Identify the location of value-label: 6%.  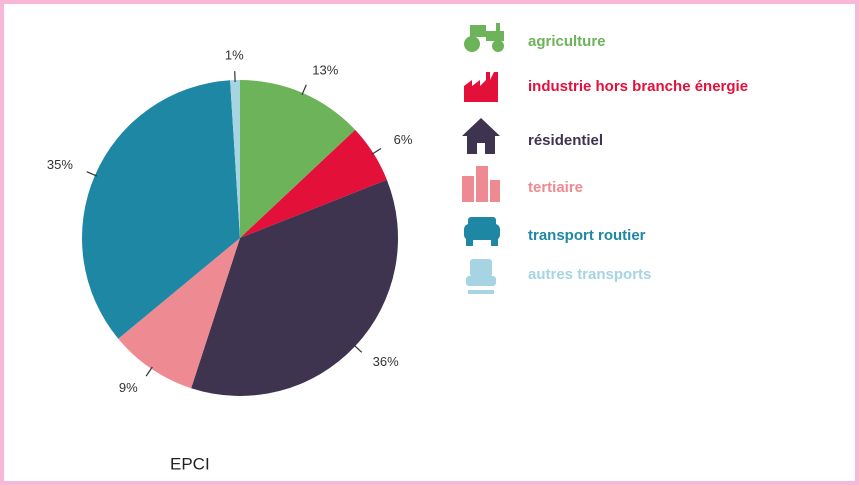
(403, 139).